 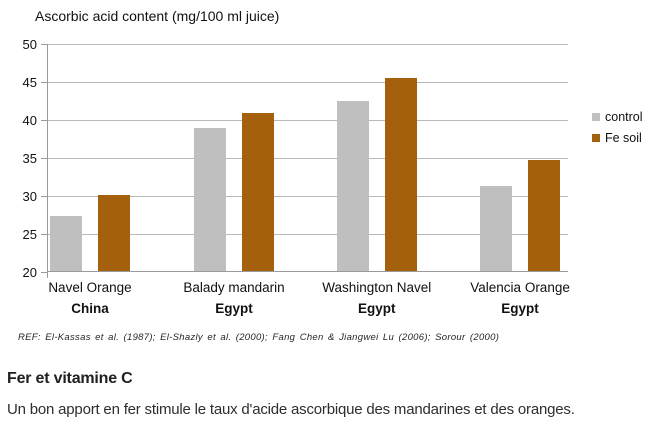 I want to click on x-label-2: Washington Navel Egypt, so click(x=377, y=299).